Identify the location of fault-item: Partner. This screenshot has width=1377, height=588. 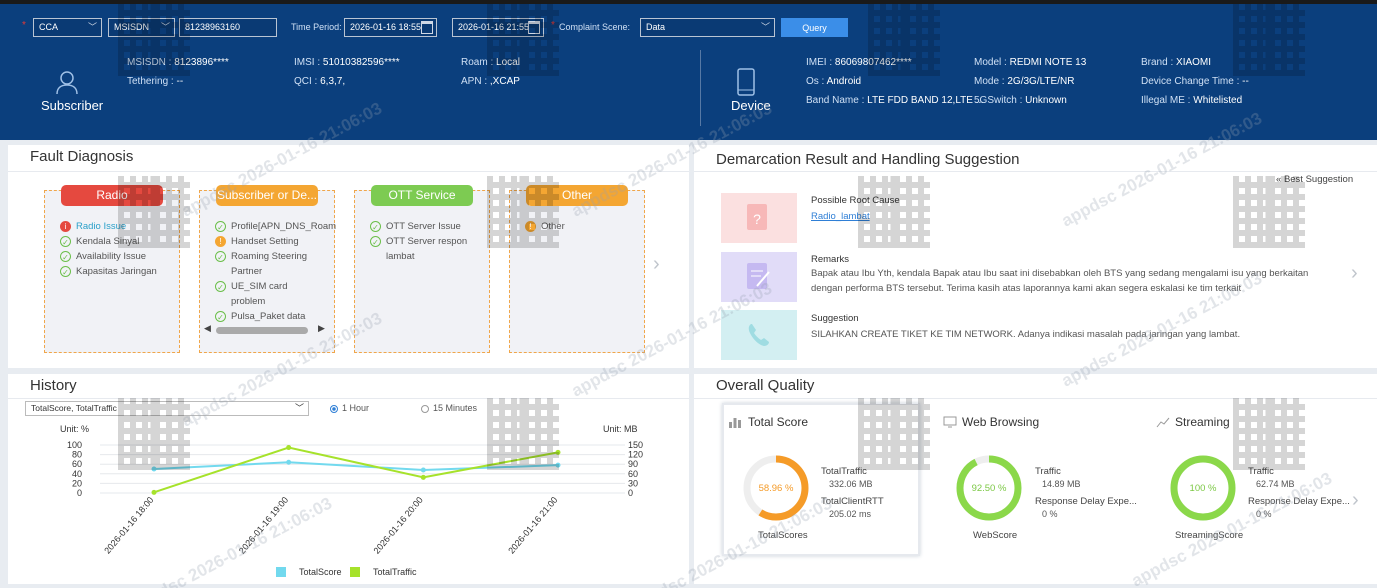
(238, 271).